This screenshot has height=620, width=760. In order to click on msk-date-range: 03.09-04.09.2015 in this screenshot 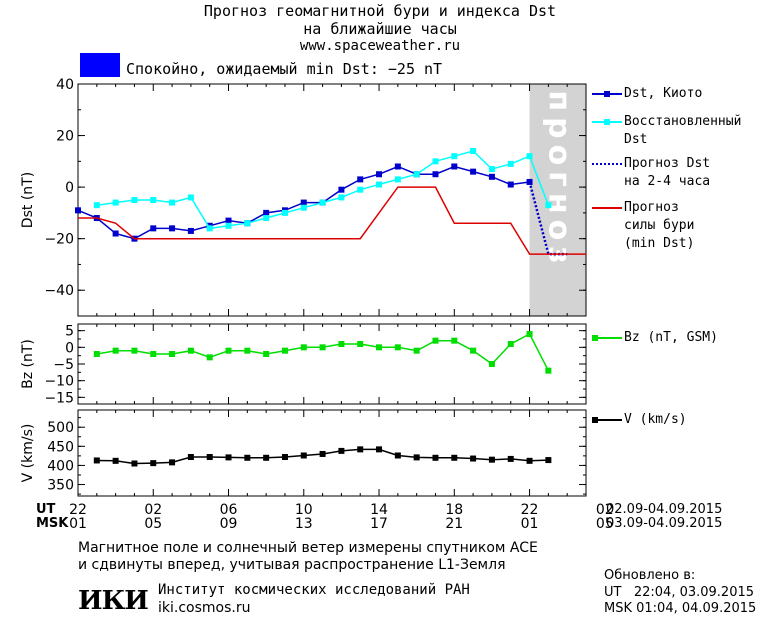, I will do `click(664, 523)`.